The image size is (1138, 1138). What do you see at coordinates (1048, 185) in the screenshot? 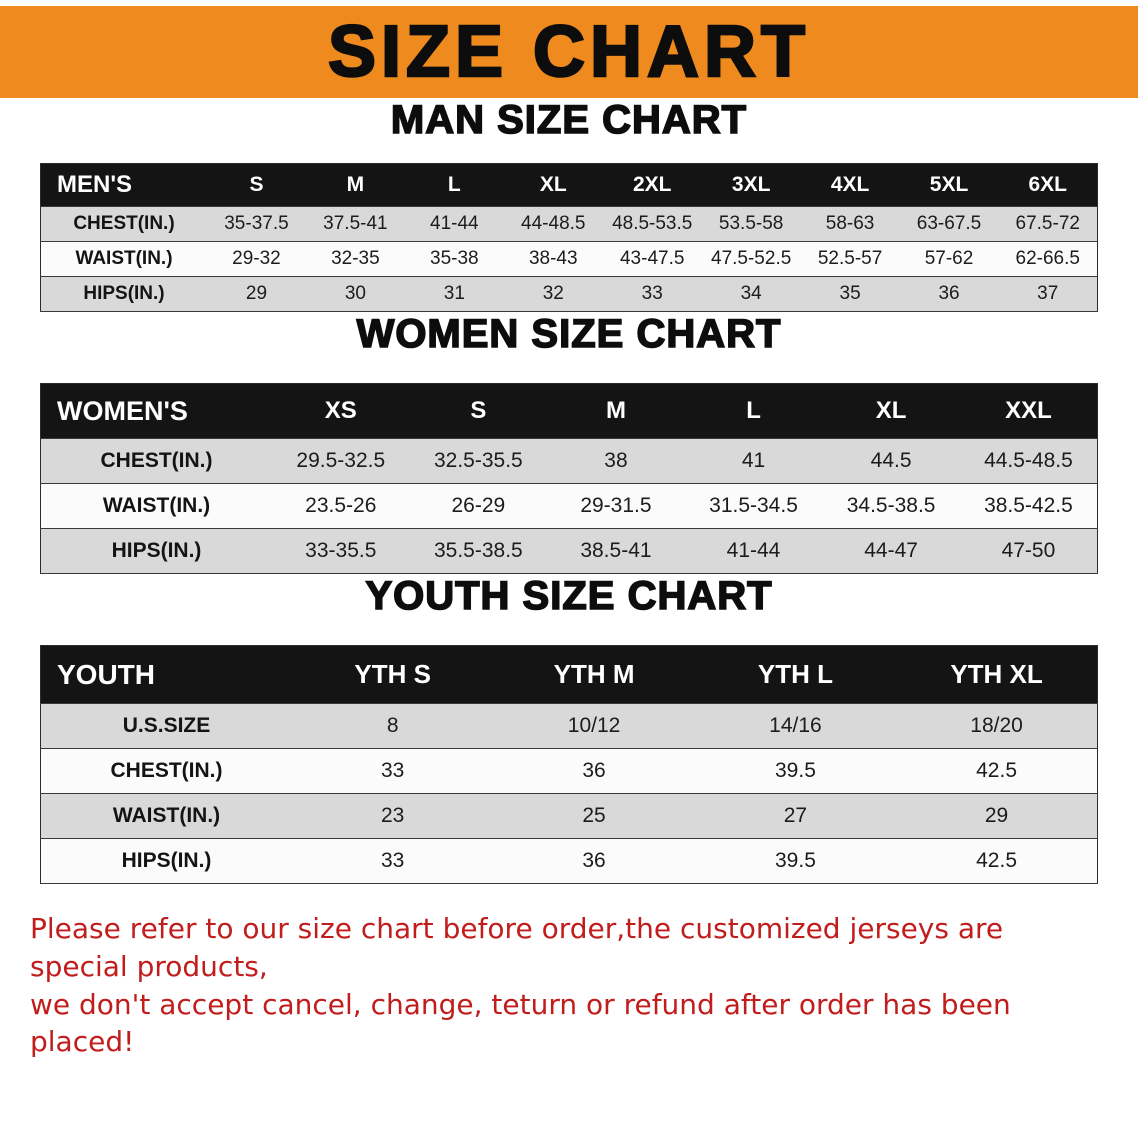
I see `size-column-header: 6XL` at bounding box center [1048, 185].